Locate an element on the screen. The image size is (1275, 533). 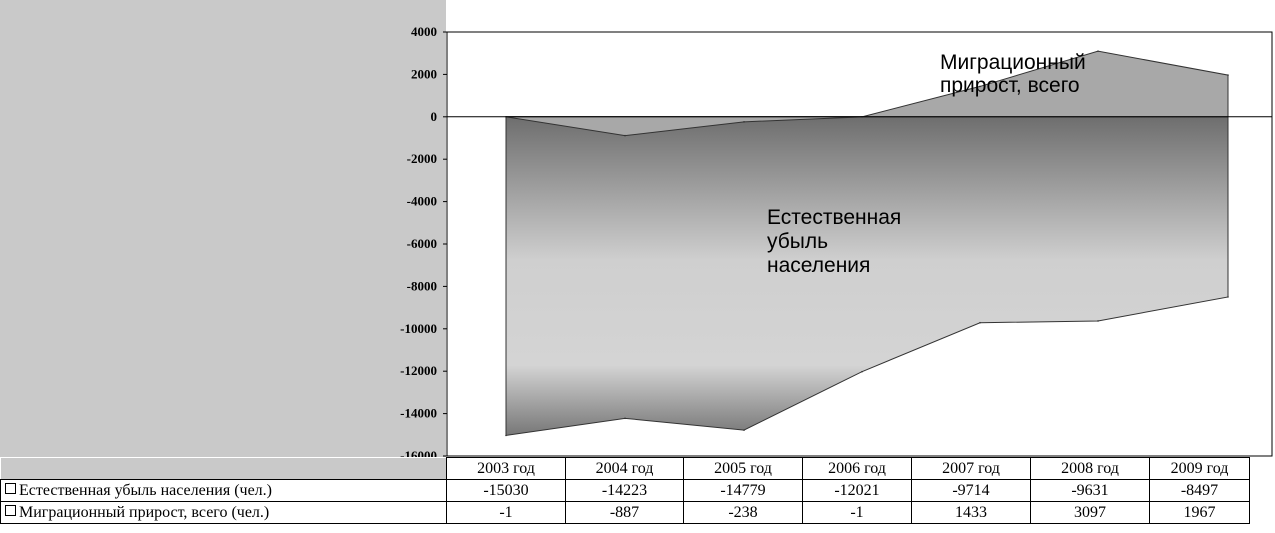
table-cell: 1967 is located at coordinates (1199, 512).